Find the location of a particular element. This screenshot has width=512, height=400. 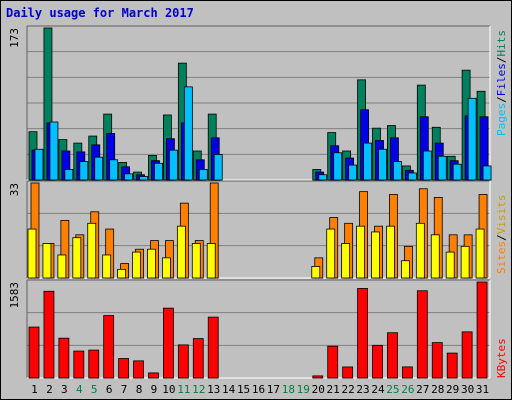

x-tick-label-7: 7 is located at coordinates (124, 389).